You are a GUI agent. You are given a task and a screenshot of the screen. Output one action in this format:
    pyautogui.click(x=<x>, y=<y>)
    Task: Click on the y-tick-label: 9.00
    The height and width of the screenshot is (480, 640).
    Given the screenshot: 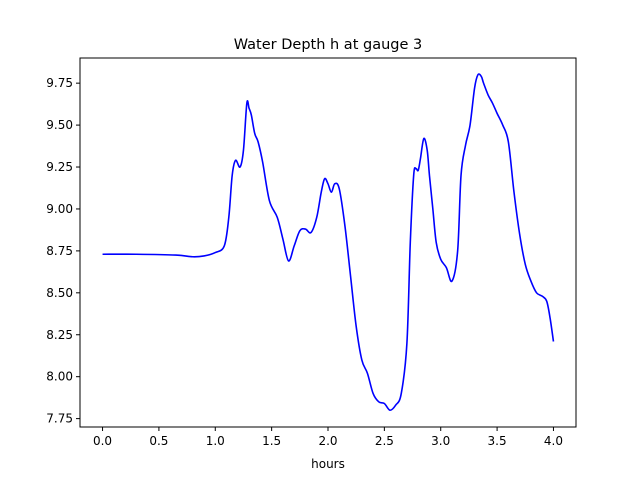 What is the action you would take?
    pyautogui.click(x=59, y=209)
    